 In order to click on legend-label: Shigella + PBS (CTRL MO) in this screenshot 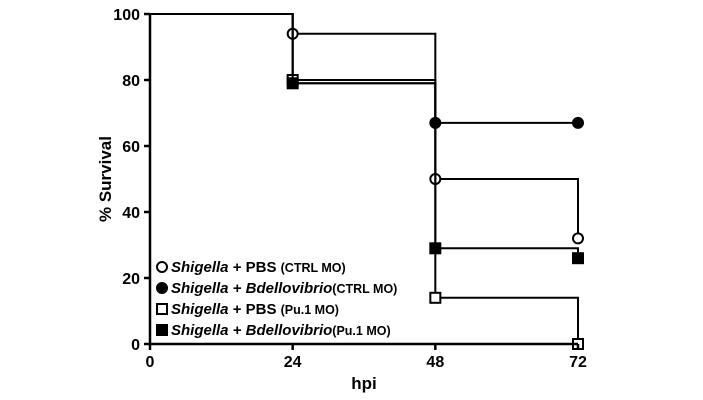, I will do `click(258, 267)`.